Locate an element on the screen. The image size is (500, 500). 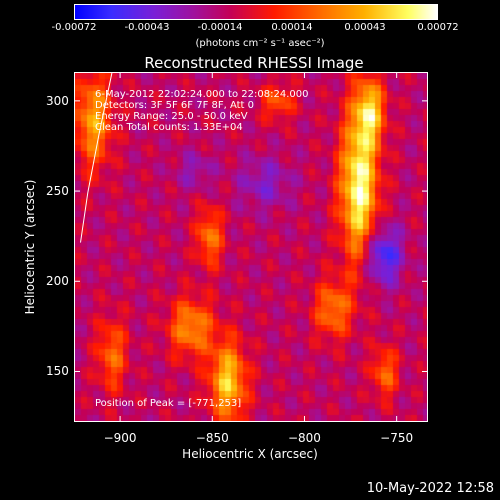
colorbar-tick-label: -0.00043 is located at coordinates (147, 27).